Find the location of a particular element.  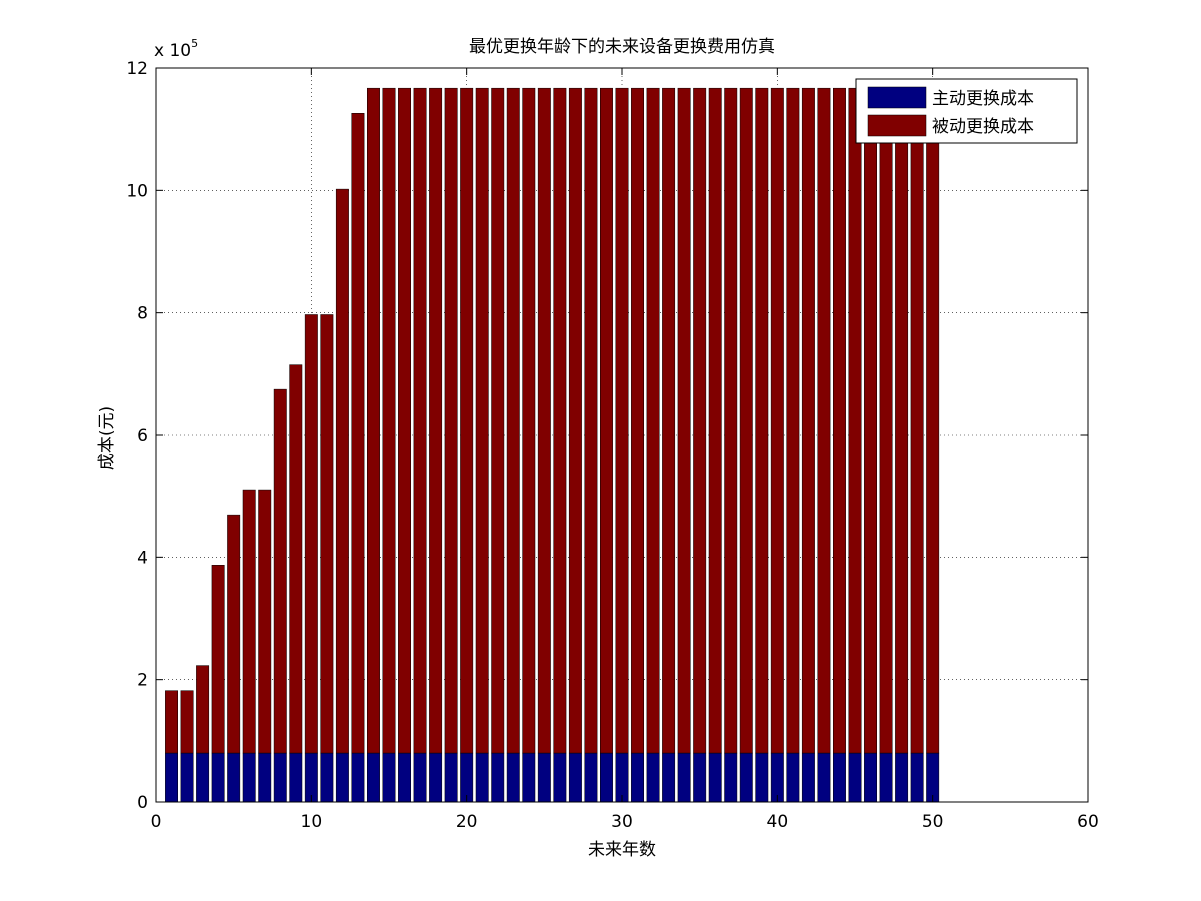

chart-title: 最优更换年龄下的未来设备更换费用仿真 is located at coordinates (622, 47).